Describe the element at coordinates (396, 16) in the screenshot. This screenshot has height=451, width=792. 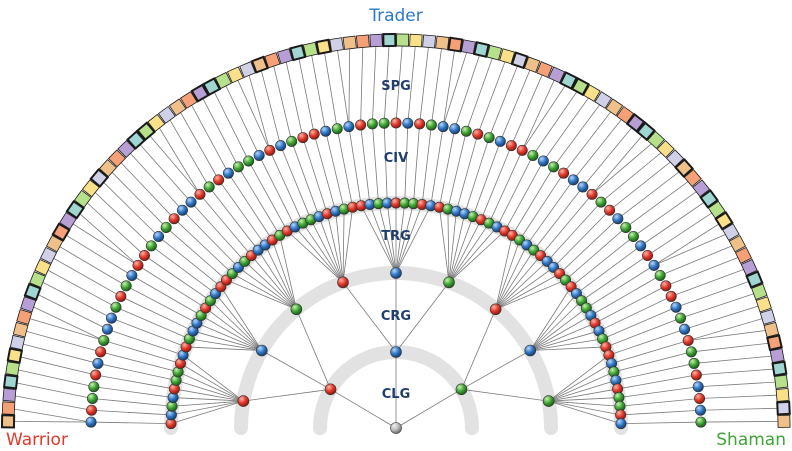
I see `trader-label: Trader` at that location.